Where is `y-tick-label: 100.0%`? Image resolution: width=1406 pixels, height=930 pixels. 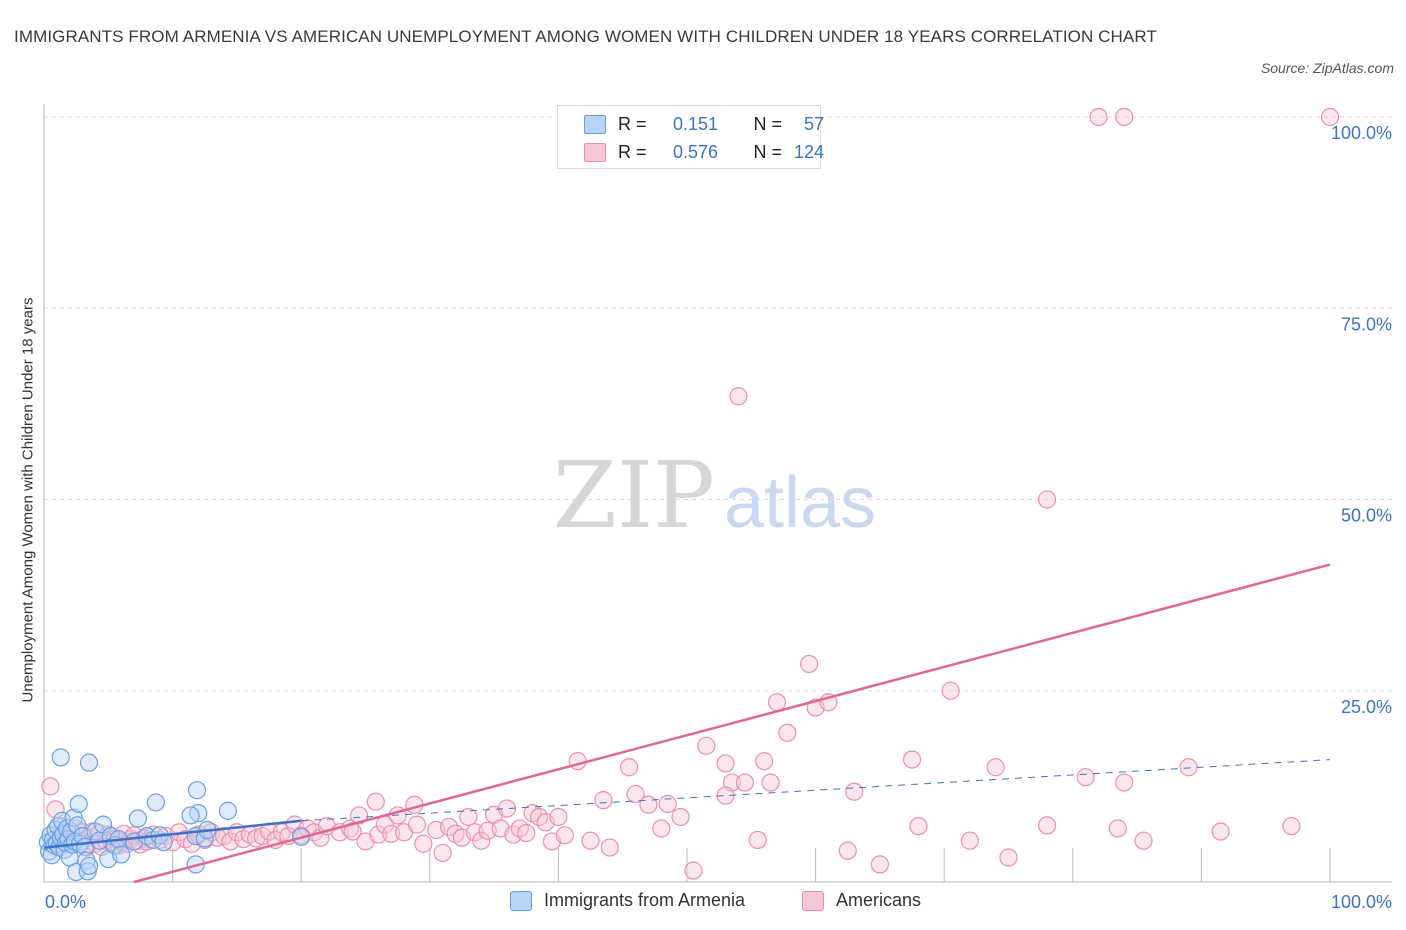 y-tick-label: 100.0% is located at coordinates (1361, 133).